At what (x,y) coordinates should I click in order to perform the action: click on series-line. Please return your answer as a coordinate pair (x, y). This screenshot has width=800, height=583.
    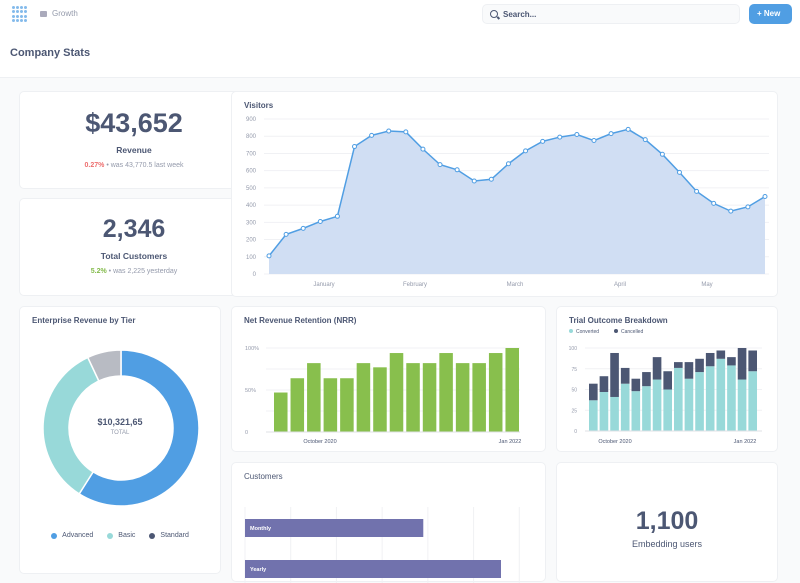
    Looking at the image, I should click on (517, 192).